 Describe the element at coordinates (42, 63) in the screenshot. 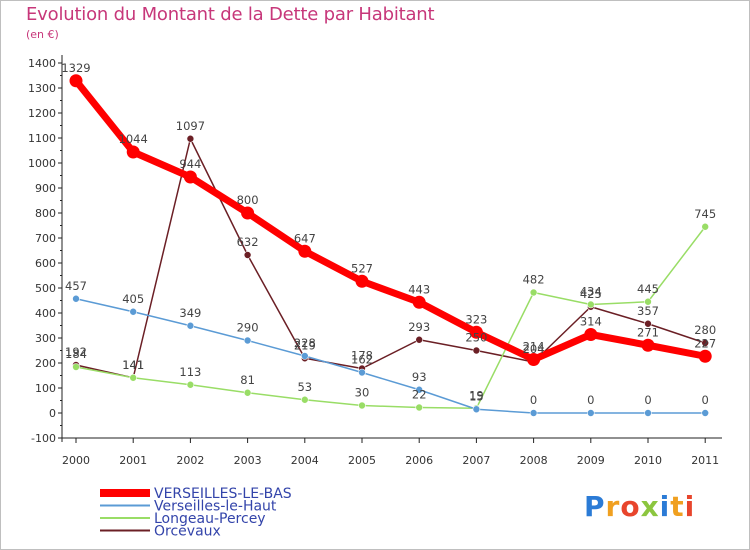

I see `y-tick-label: 1400` at that location.